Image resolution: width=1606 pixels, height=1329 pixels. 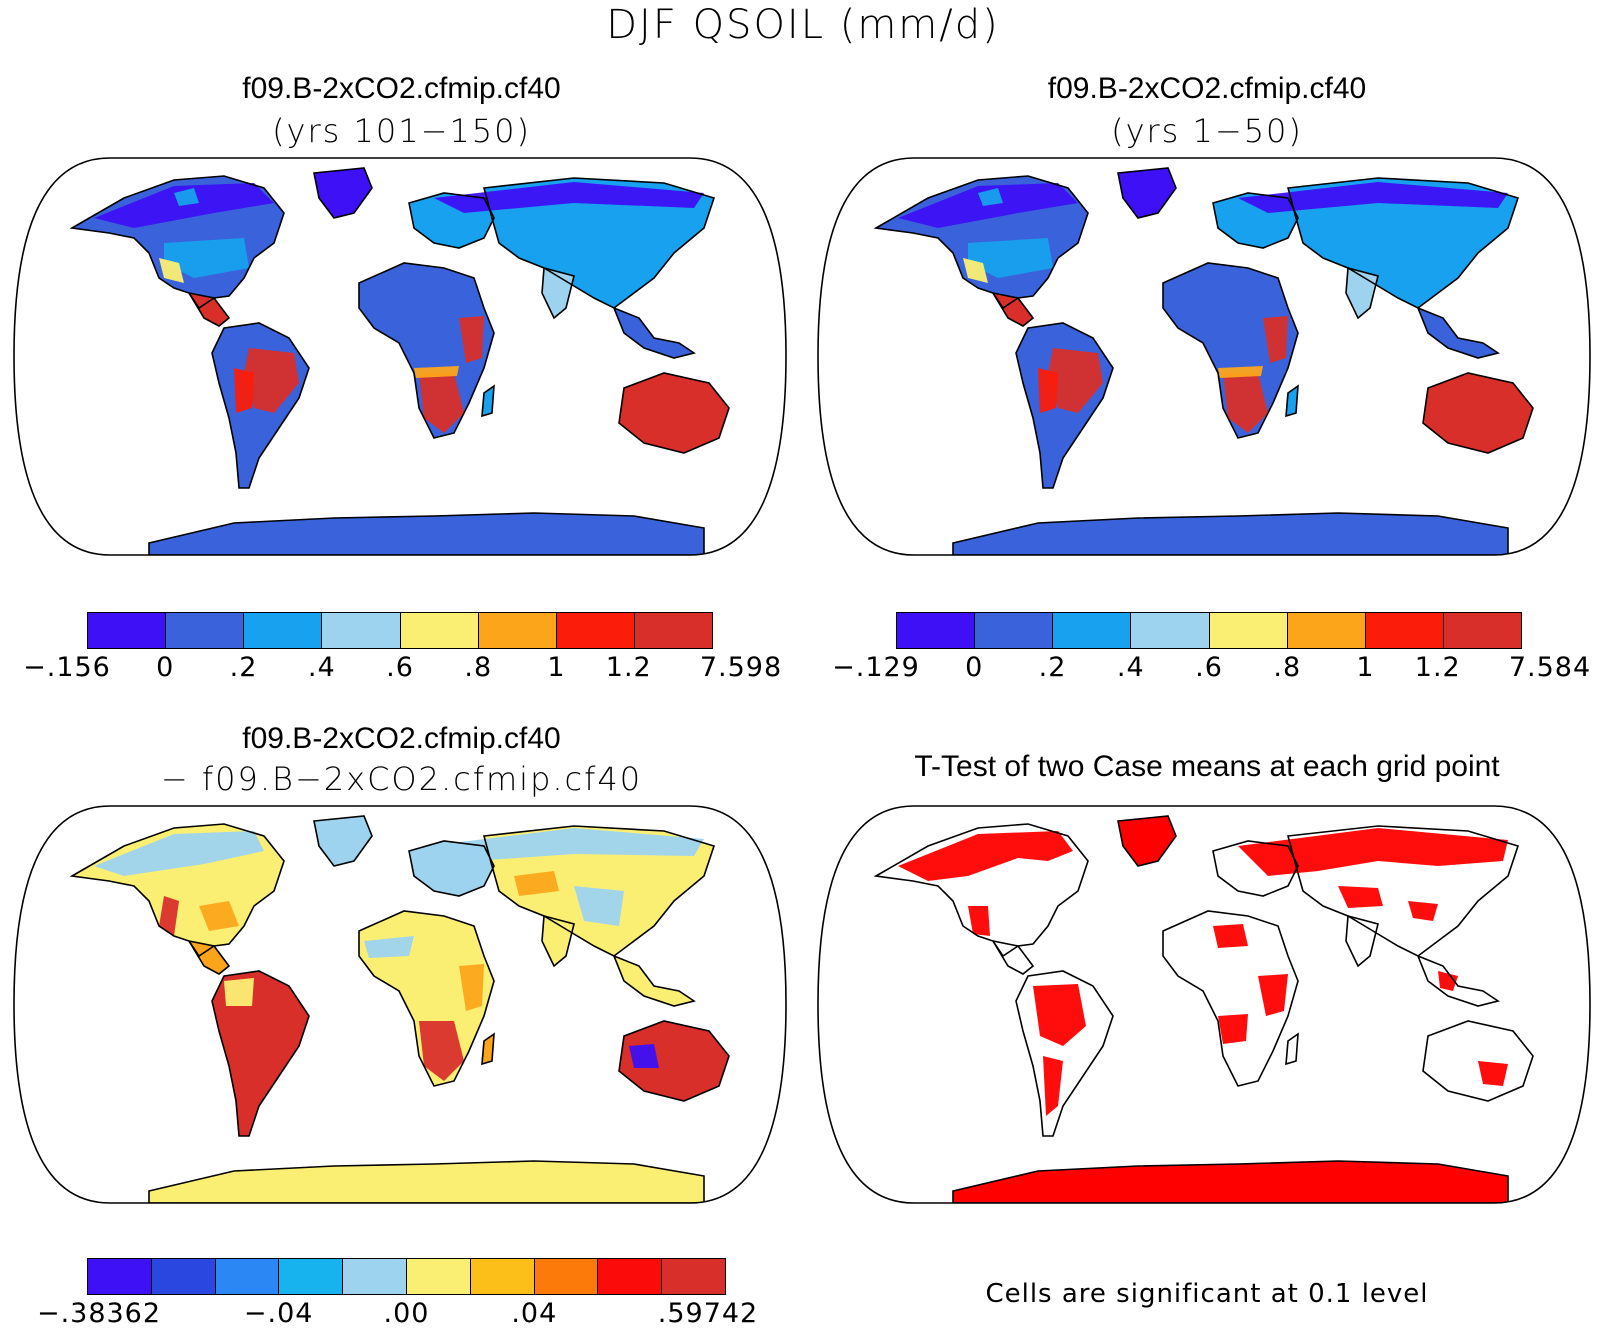 I want to click on colorbar-tick-label: .4, so click(x=1130, y=667).